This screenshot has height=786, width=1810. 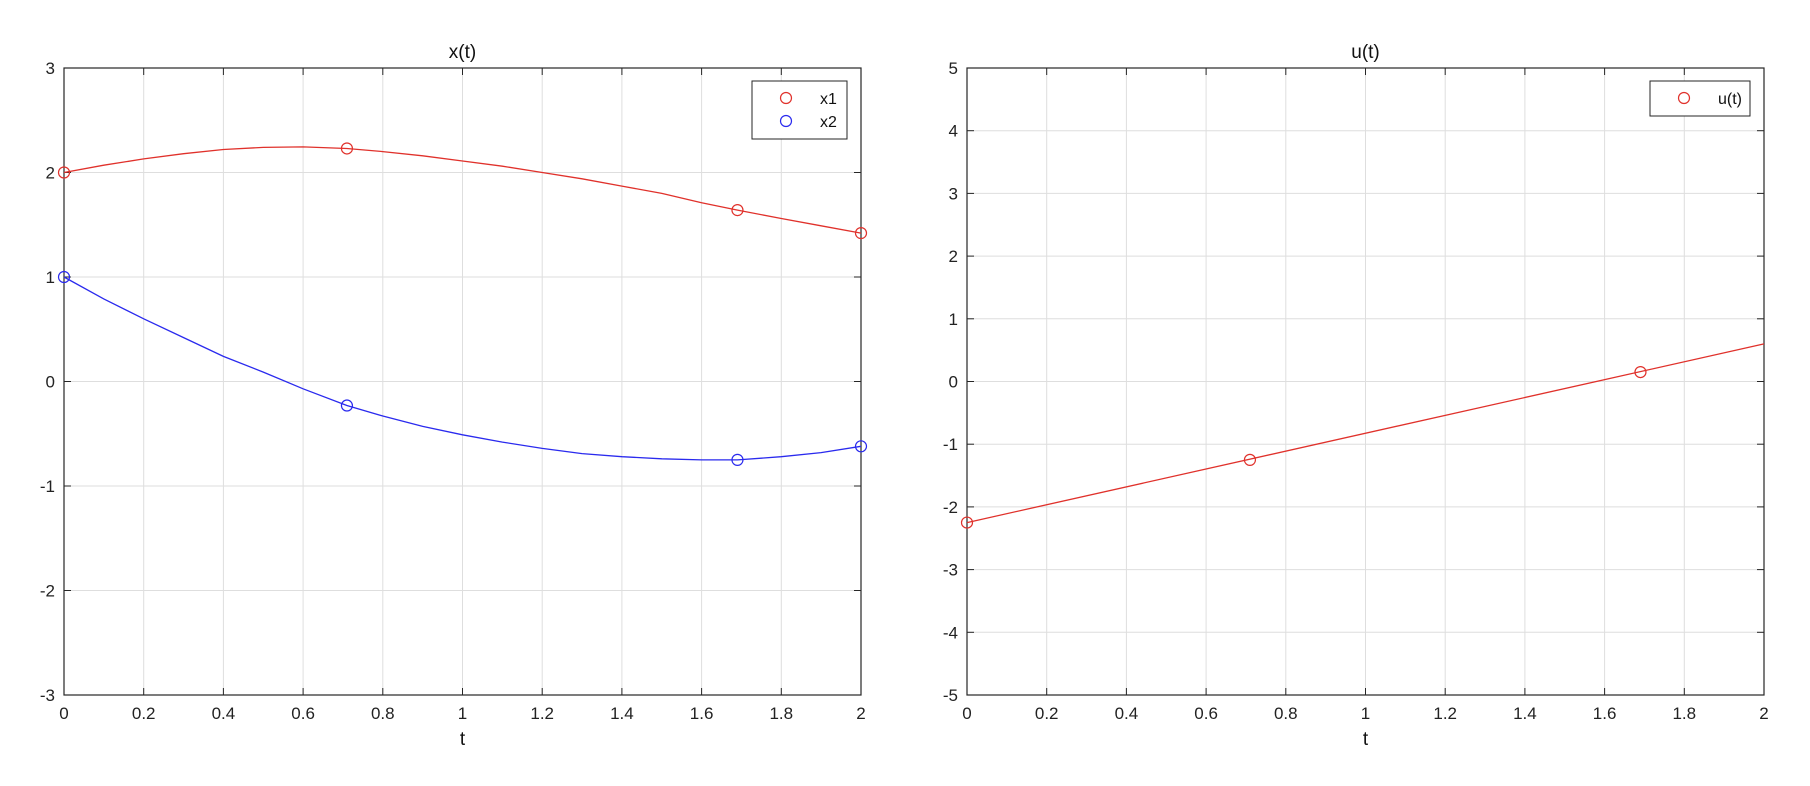 I want to click on y-tick-label: 4, so click(x=953, y=131).